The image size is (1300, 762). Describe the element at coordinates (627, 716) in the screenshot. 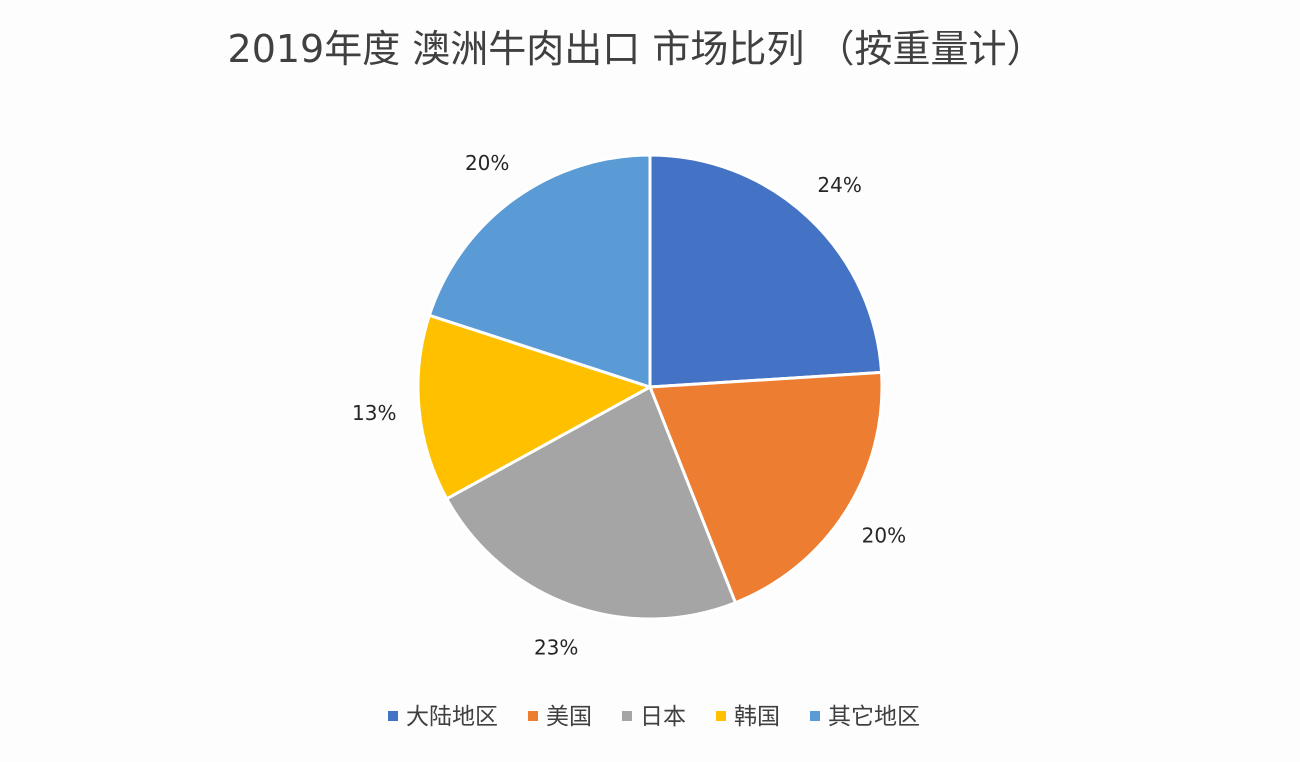

I see `legend-marker-japan` at that location.